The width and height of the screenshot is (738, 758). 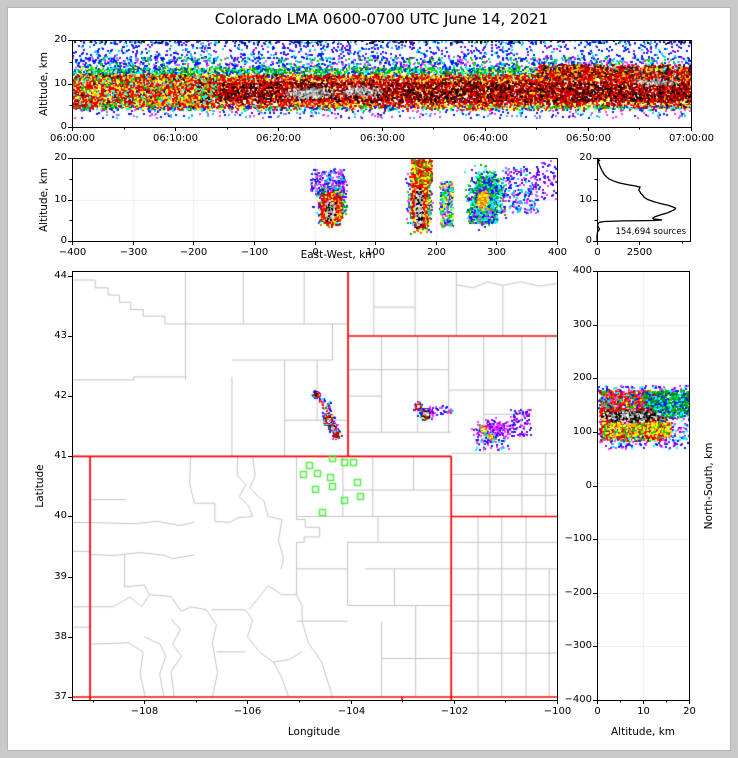 I want to click on map-xlabel: Longitude, so click(x=314, y=732).